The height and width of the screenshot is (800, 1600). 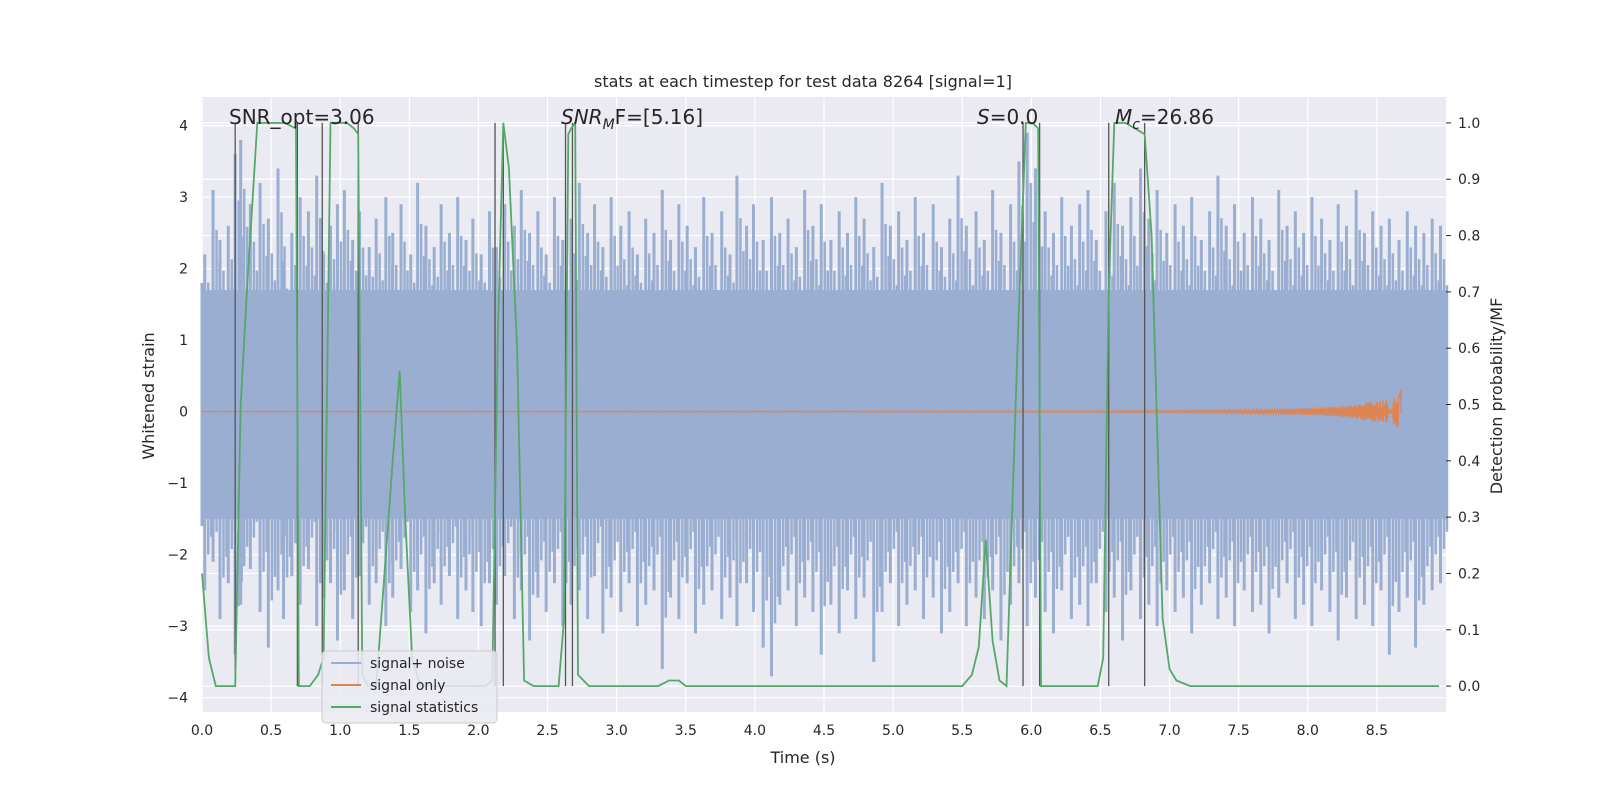 What do you see at coordinates (1177, 117) in the screenshot?
I see `annotation-mc-rest: =26.86` at bounding box center [1177, 117].